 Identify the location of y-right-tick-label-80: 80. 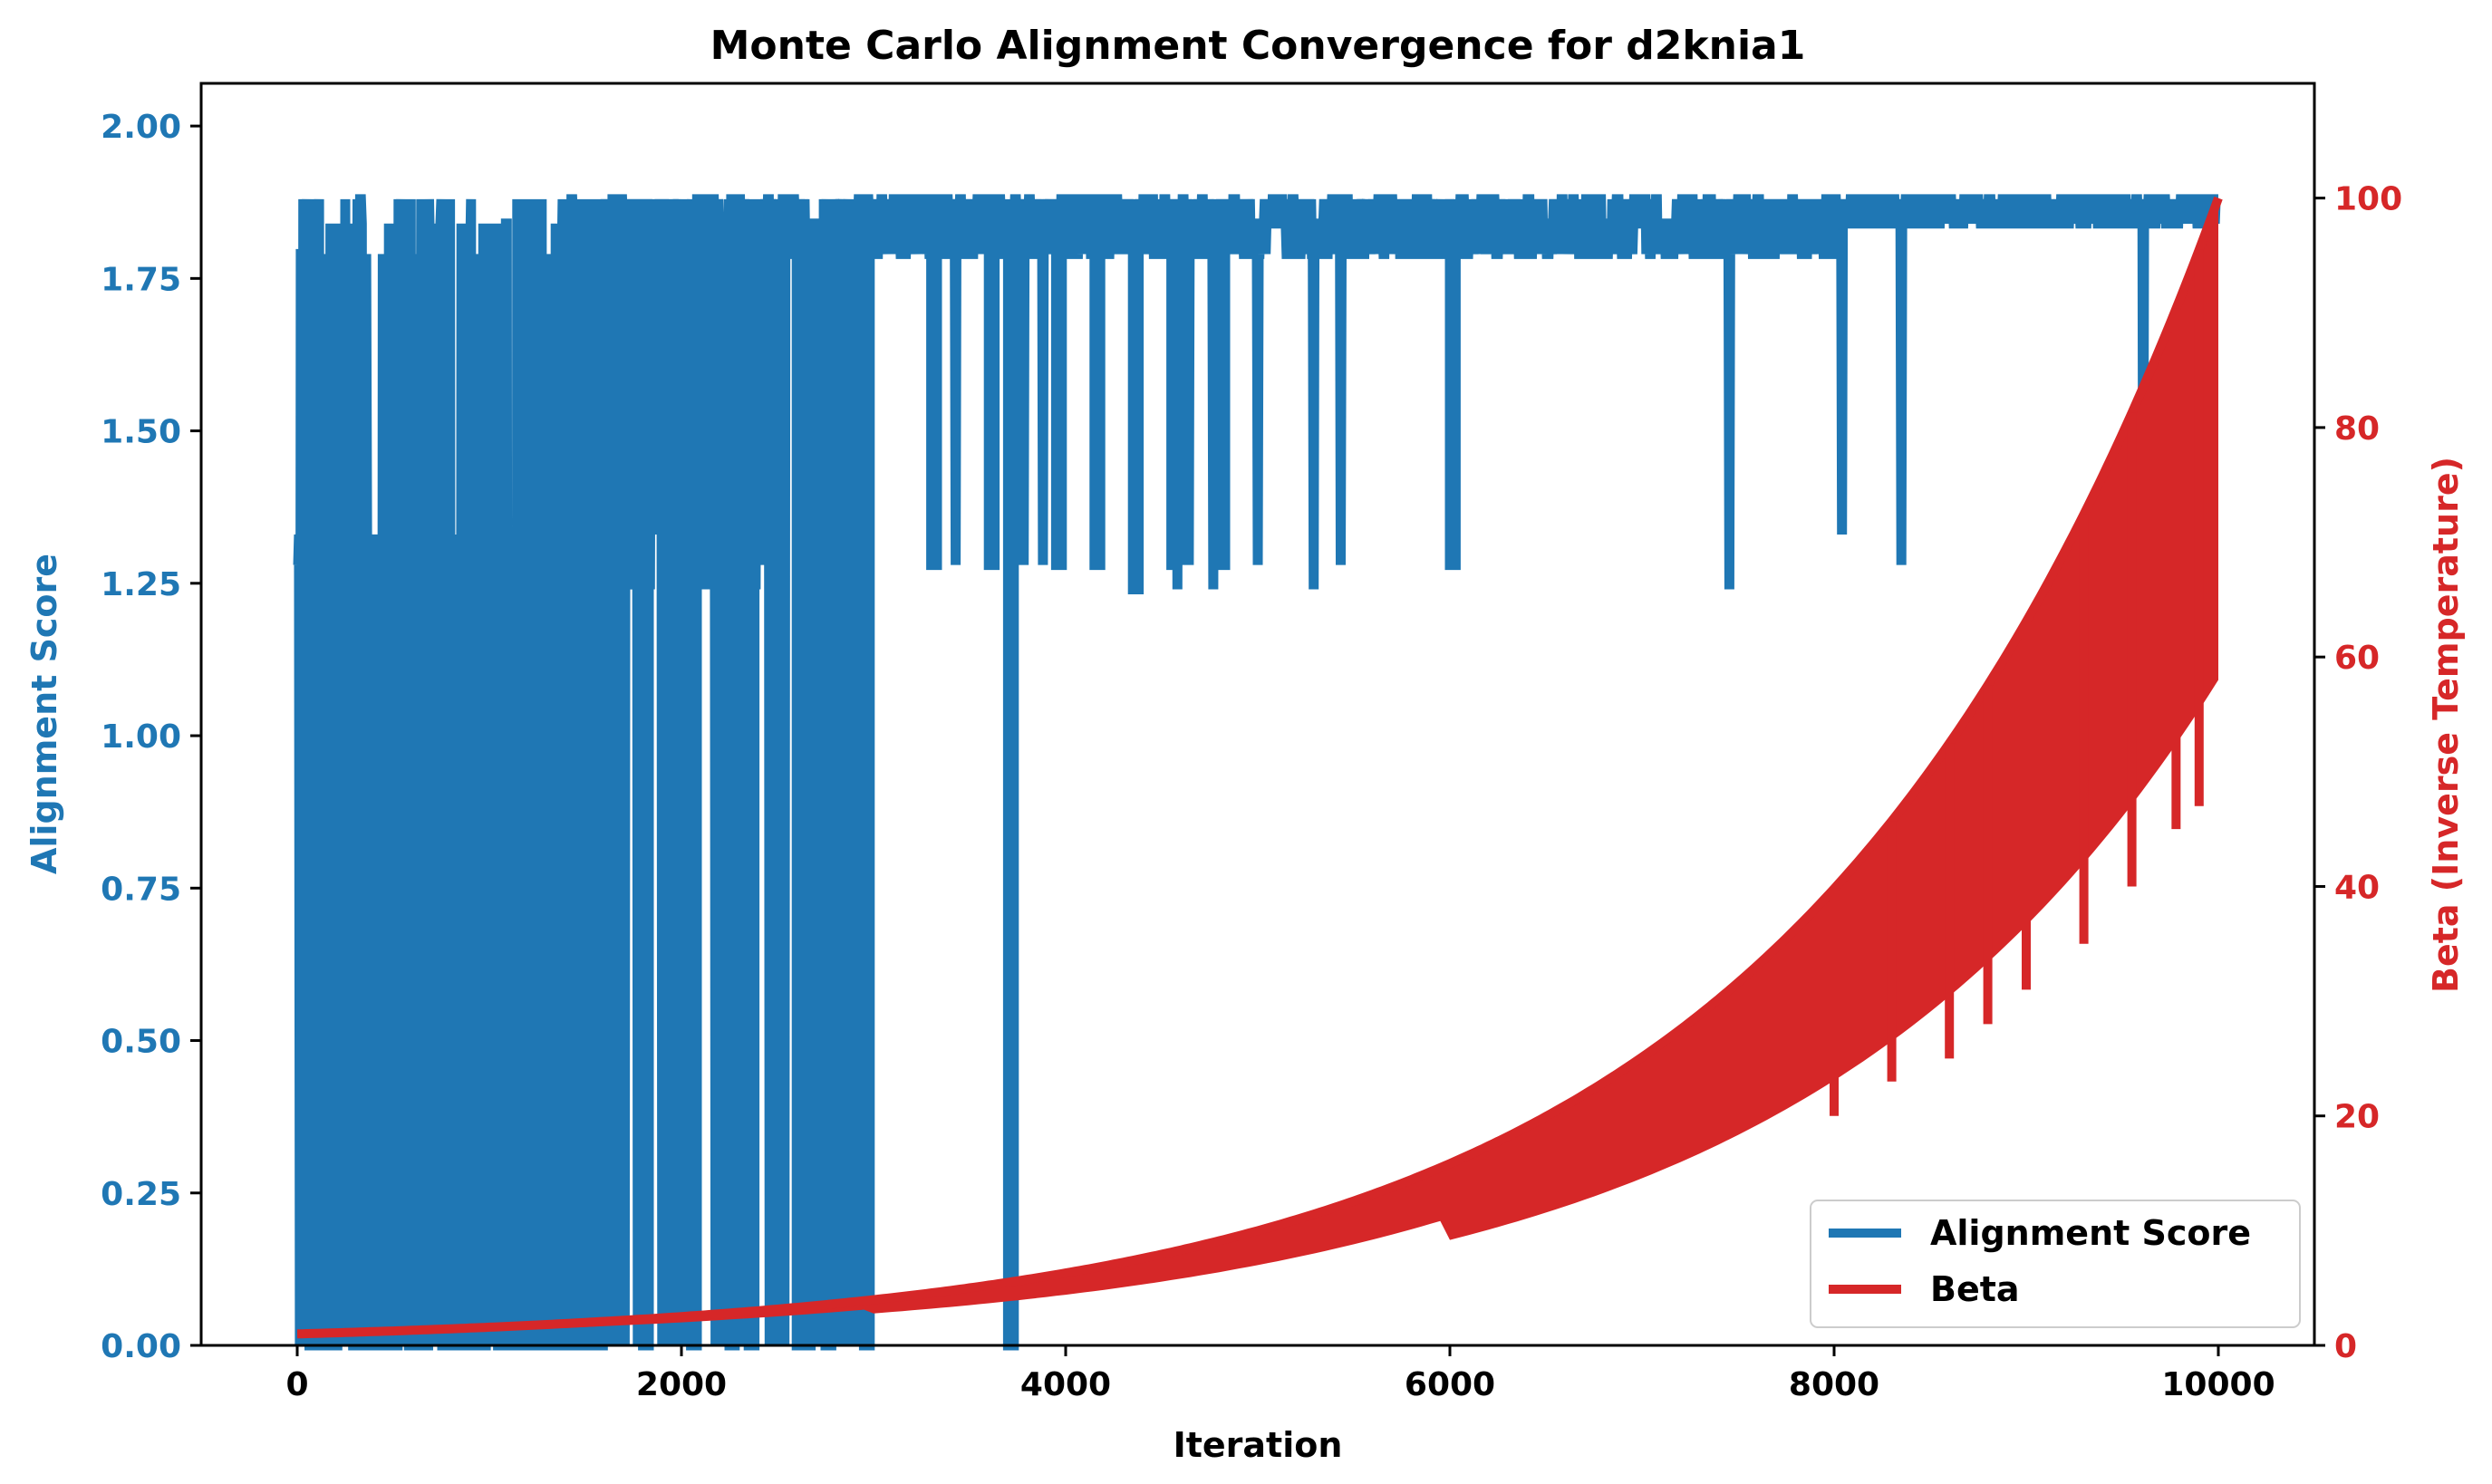
(2357, 429).